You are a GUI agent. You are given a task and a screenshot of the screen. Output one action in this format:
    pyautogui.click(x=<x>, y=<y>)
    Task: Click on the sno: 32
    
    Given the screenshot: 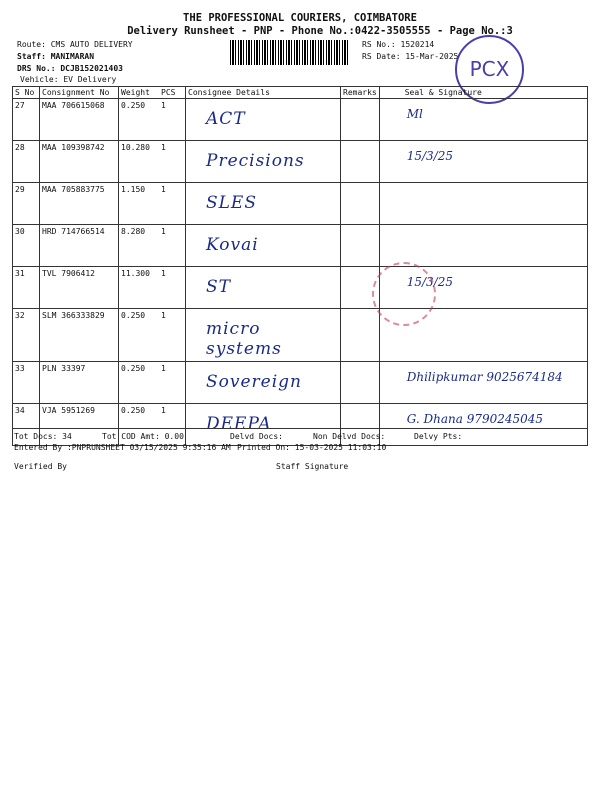 What is the action you would take?
    pyautogui.click(x=26, y=335)
    